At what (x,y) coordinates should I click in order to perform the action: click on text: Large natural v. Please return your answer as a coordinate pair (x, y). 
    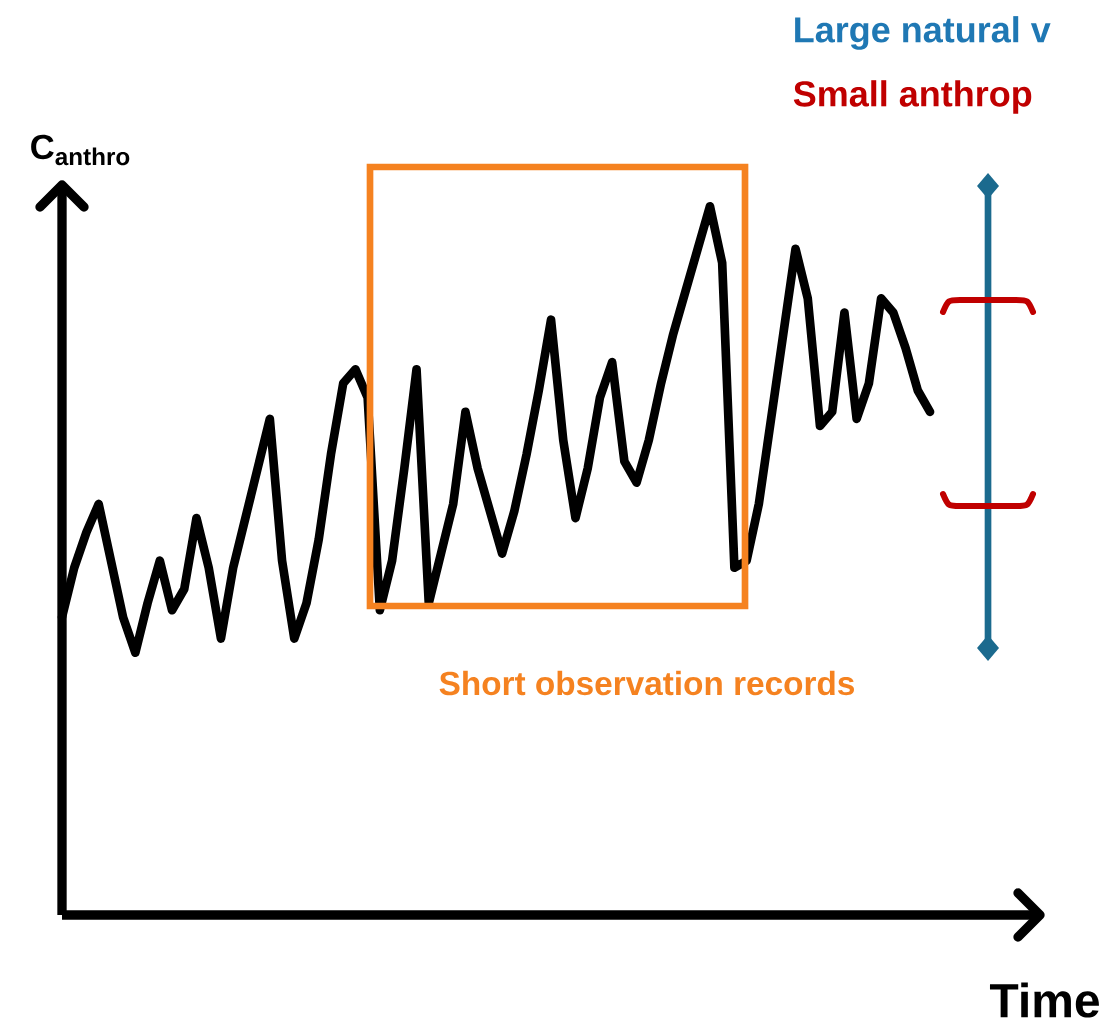
    Looking at the image, I should click on (923, 33).